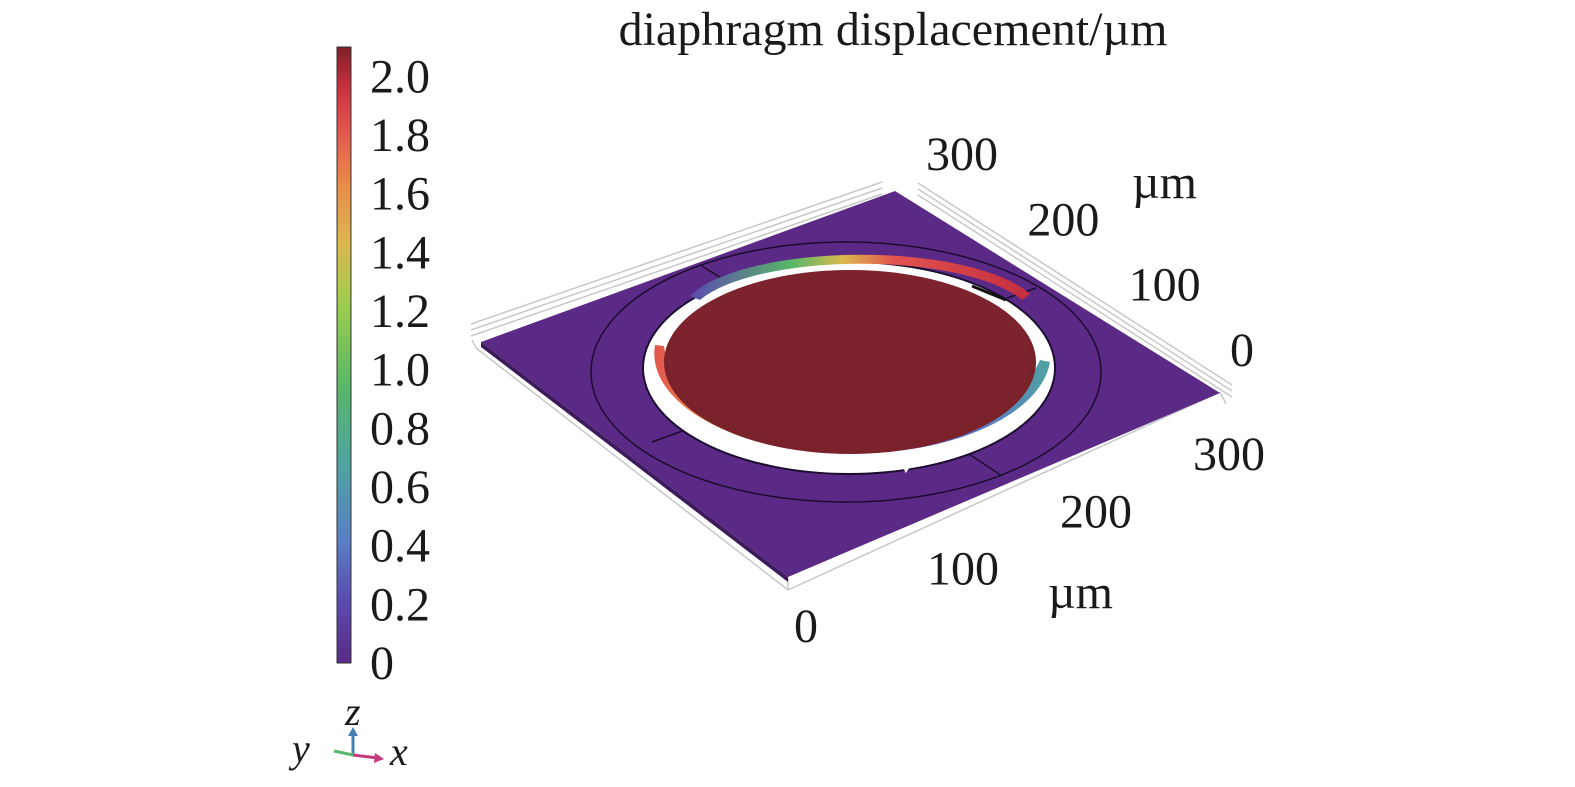  I want to click on colorbar-tick-label: 0, so click(382, 663).